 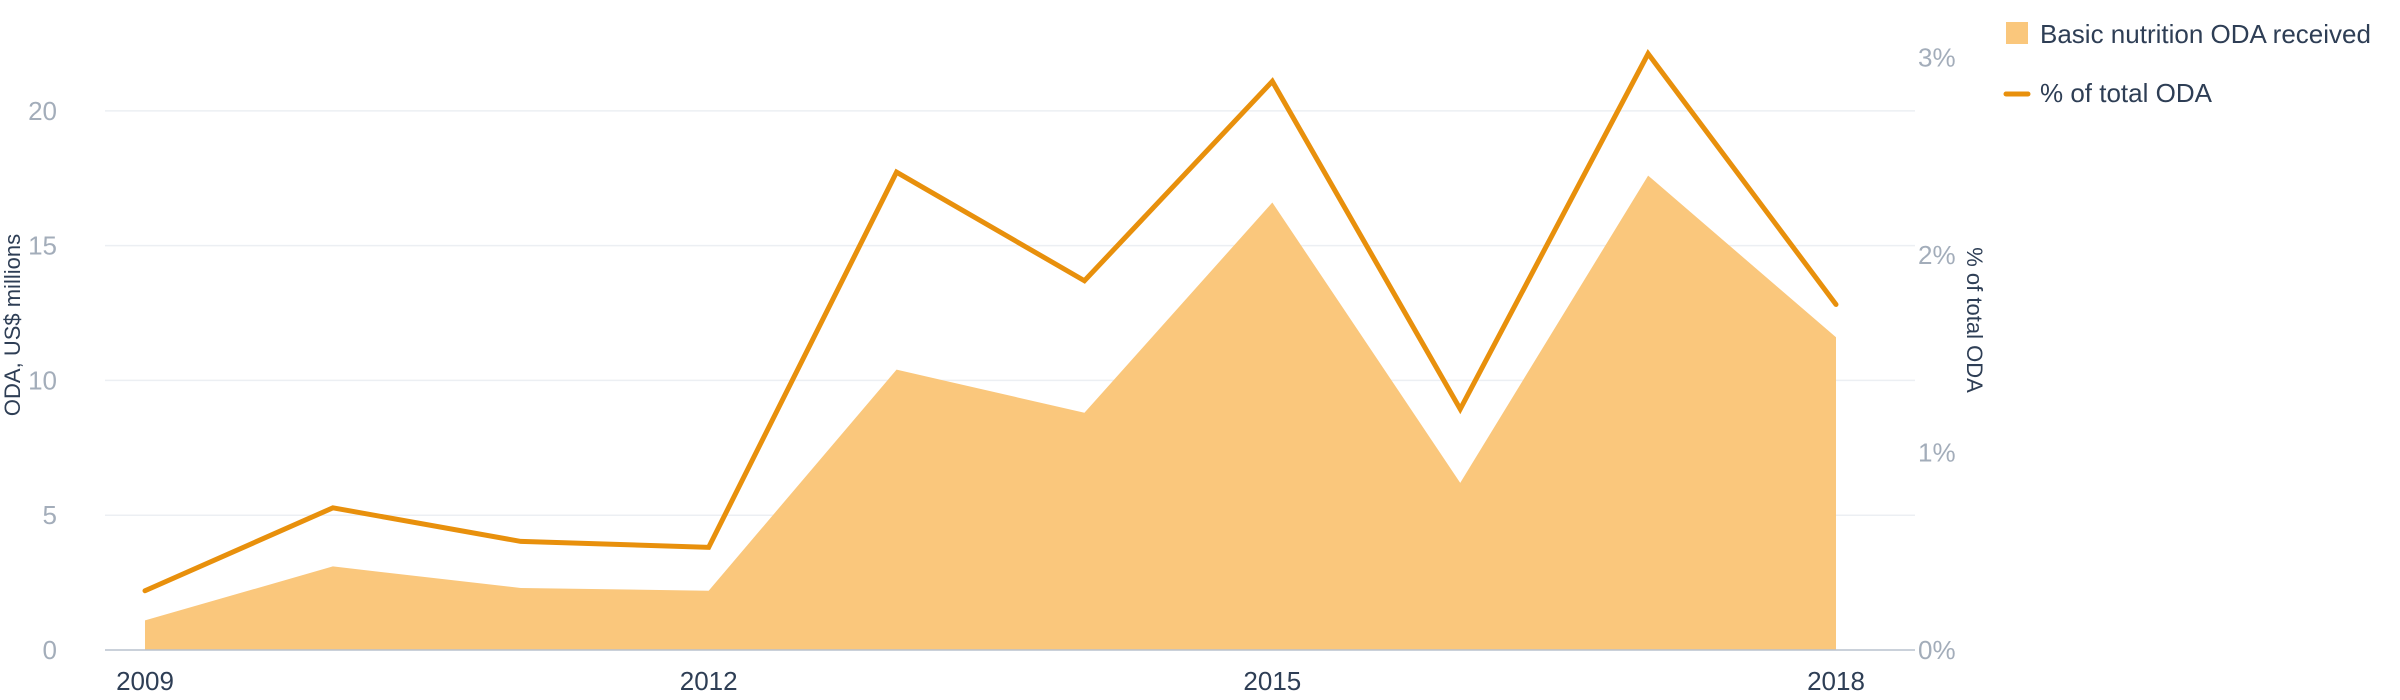 What do you see at coordinates (1937, 255) in the screenshot?
I see `y-right-tick-label: 2%` at bounding box center [1937, 255].